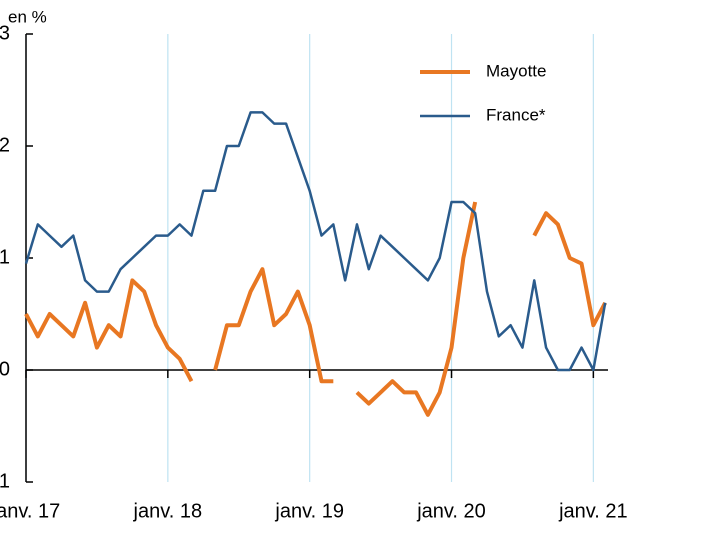  Describe the element at coordinates (593, 511) in the screenshot. I see `x-tick-label: janv. 21` at that location.